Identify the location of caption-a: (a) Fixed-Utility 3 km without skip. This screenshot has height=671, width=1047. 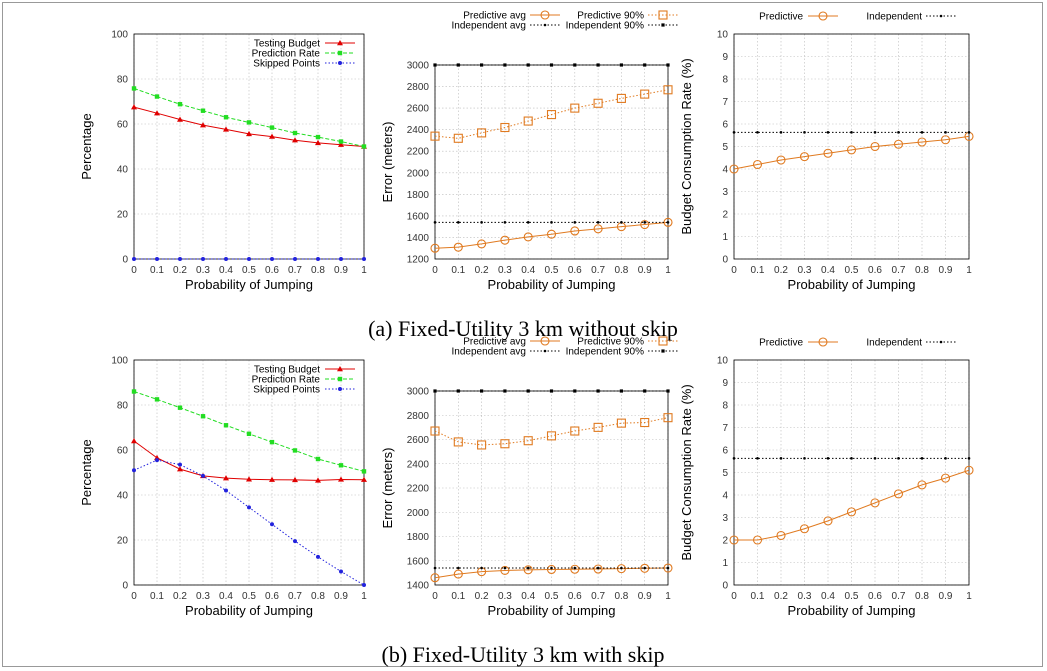
(523, 328).